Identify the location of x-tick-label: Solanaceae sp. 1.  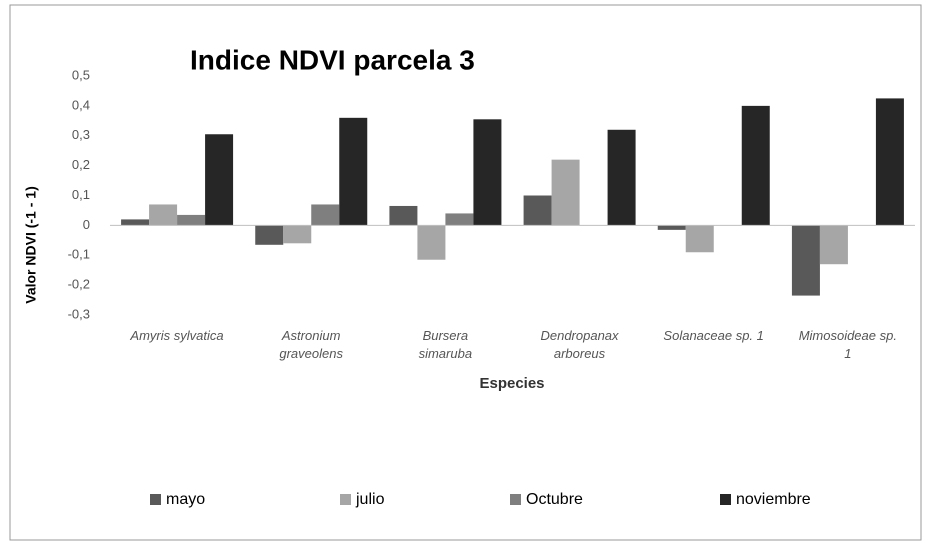
(713, 335).